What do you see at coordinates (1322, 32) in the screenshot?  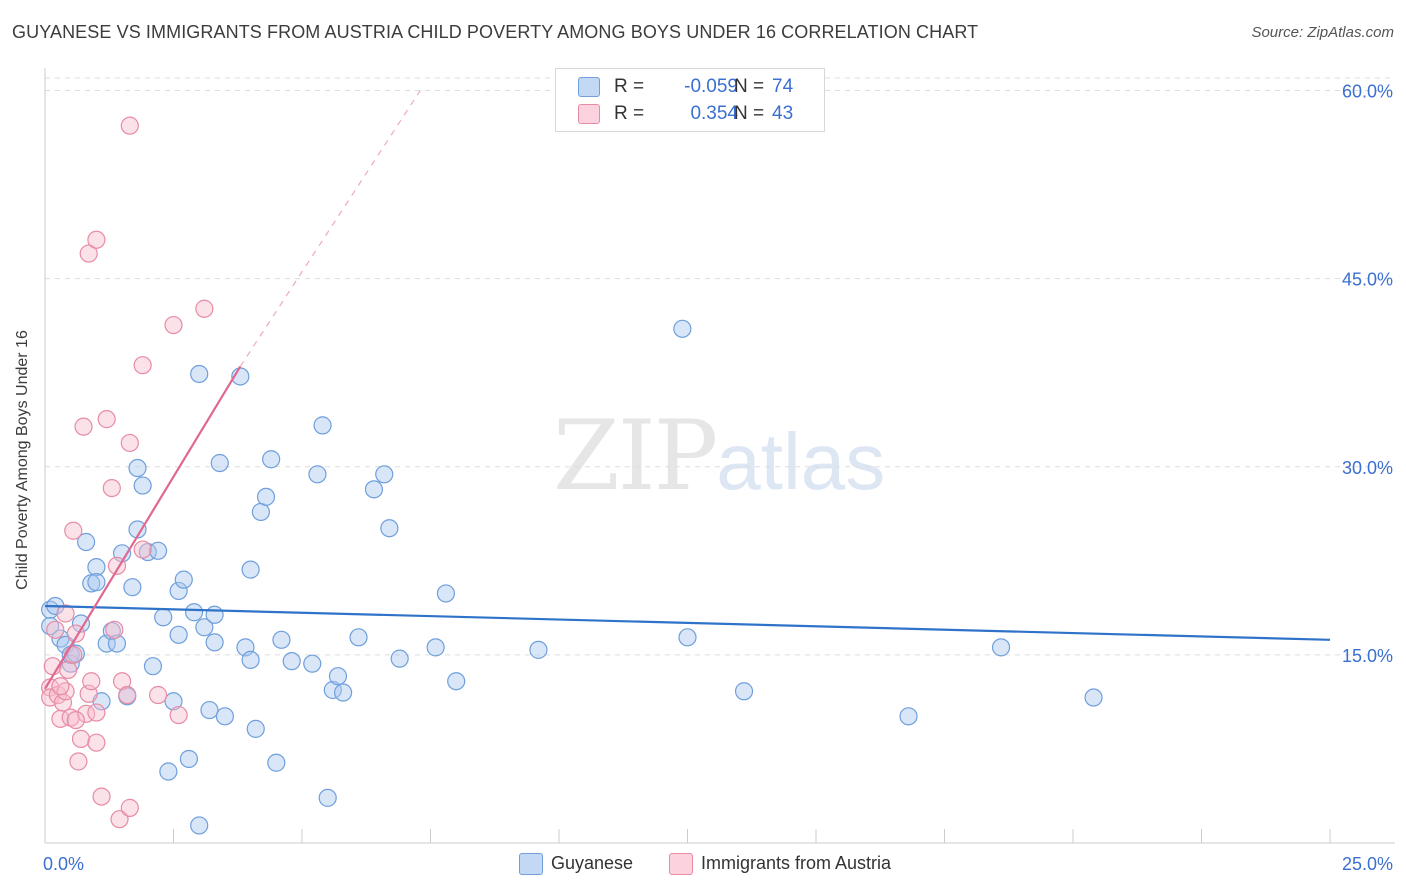 I see `source-label: Source: ZipAtlas.com` at bounding box center [1322, 32].